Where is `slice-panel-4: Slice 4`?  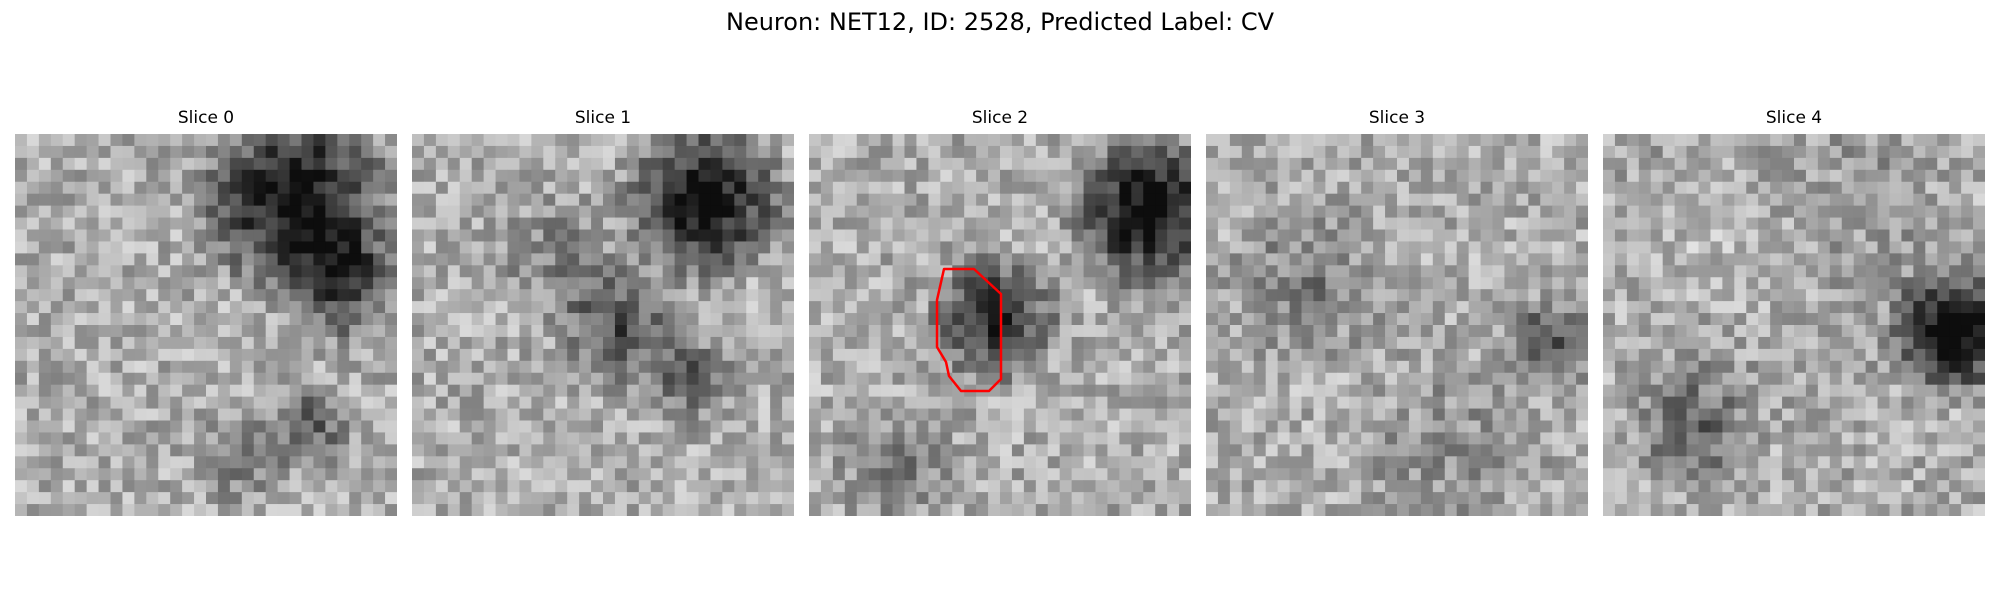
slice-panel-4: Slice 4 is located at coordinates (1794, 312).